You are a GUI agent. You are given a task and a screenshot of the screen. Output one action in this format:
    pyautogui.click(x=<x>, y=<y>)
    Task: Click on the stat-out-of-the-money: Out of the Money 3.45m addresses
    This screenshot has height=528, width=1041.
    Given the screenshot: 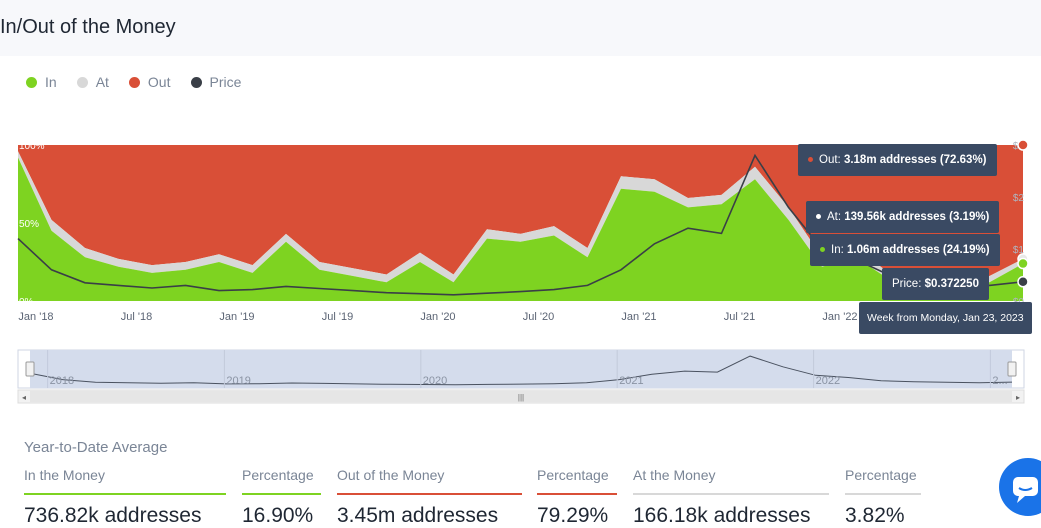 What is the action you would take?
    pyautogui.click(x=429, y=497)
    